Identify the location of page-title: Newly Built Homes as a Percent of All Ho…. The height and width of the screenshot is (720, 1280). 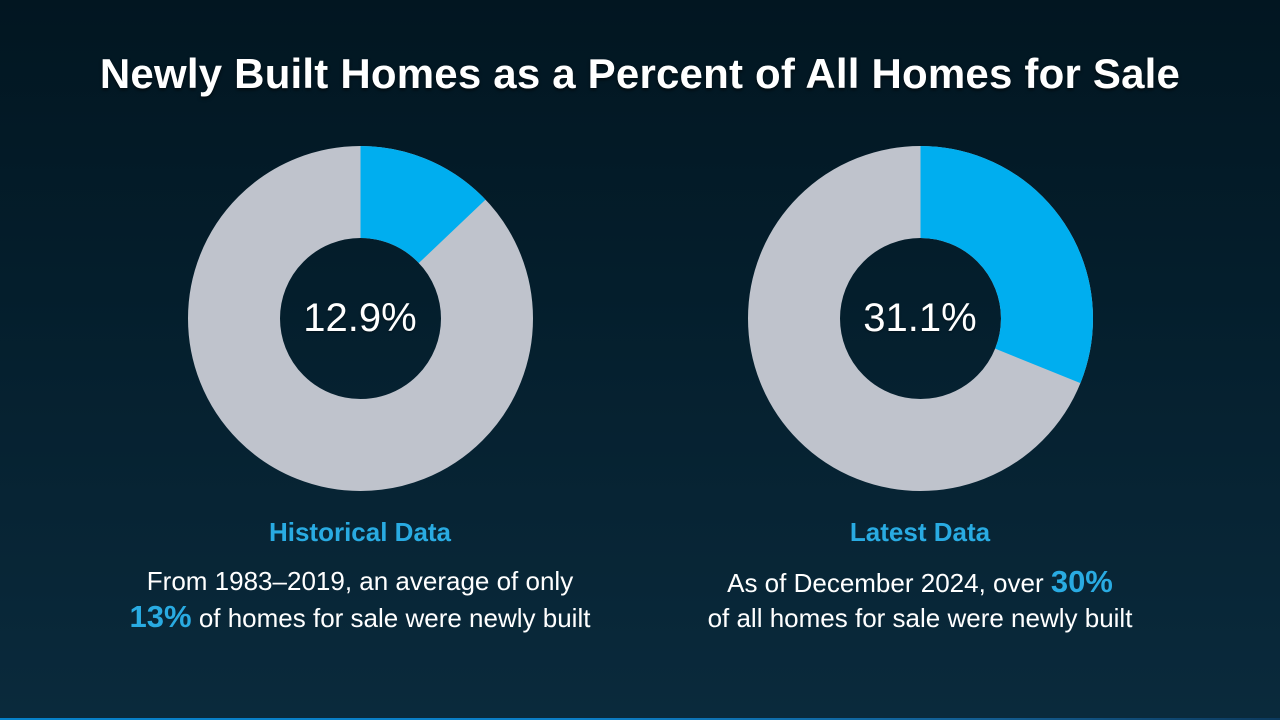
(640, 73).